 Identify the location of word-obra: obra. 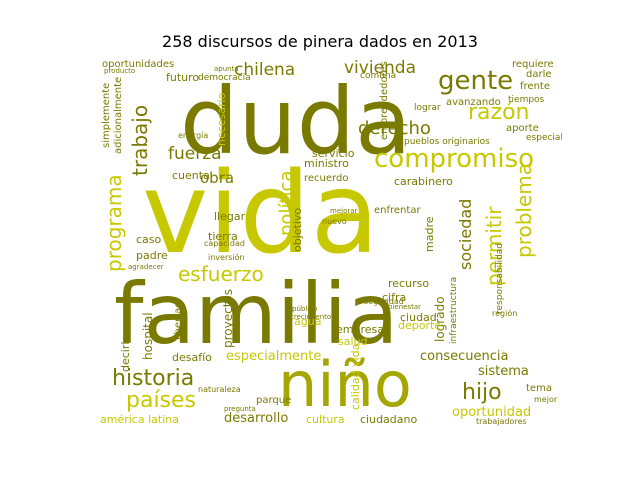
(217, 178).